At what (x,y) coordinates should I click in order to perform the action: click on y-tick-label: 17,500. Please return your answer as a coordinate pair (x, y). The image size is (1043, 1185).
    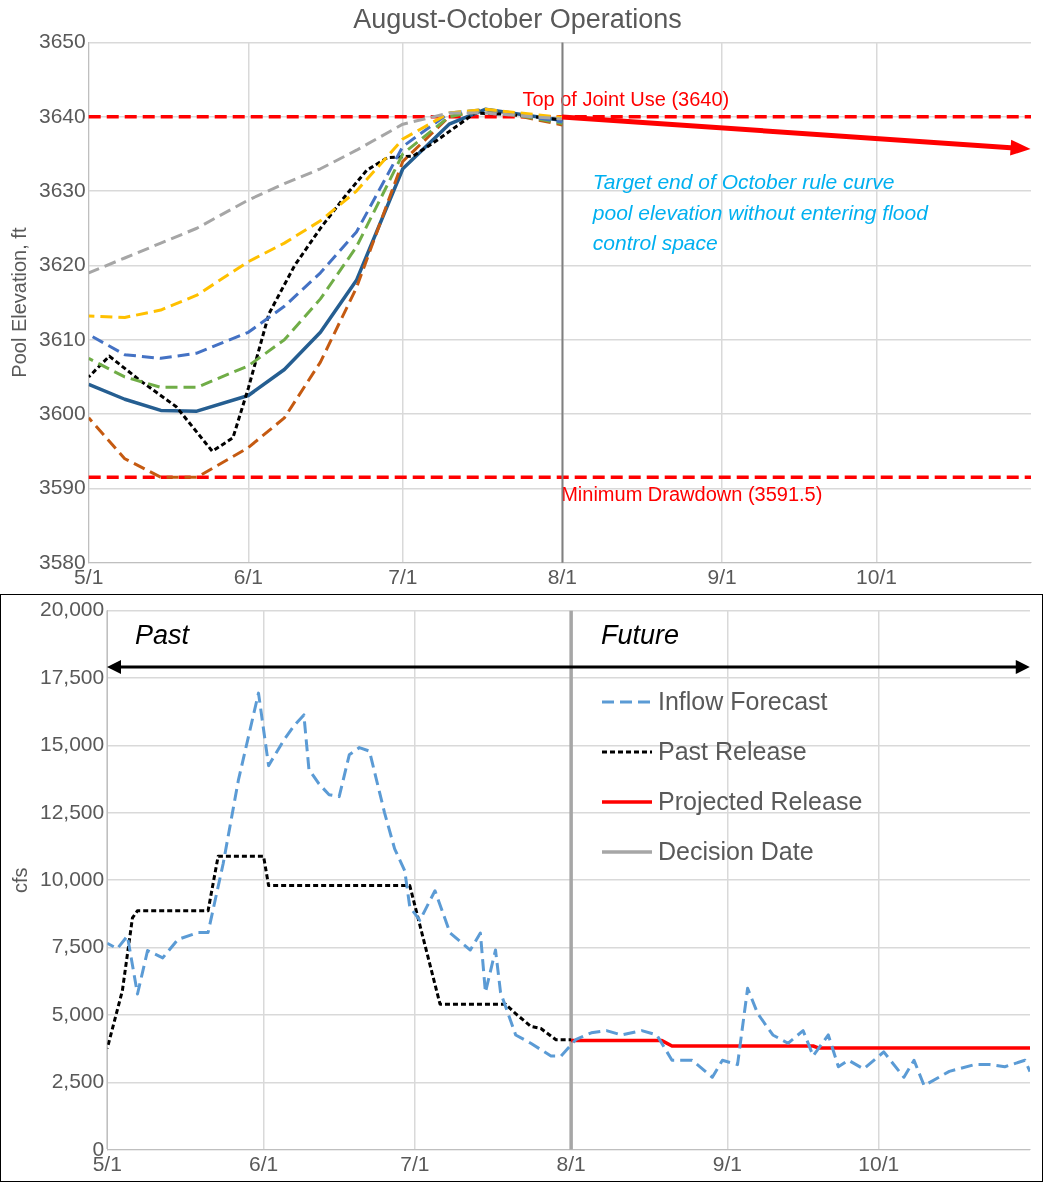
    Looking at the image, I should click on (72, 676).